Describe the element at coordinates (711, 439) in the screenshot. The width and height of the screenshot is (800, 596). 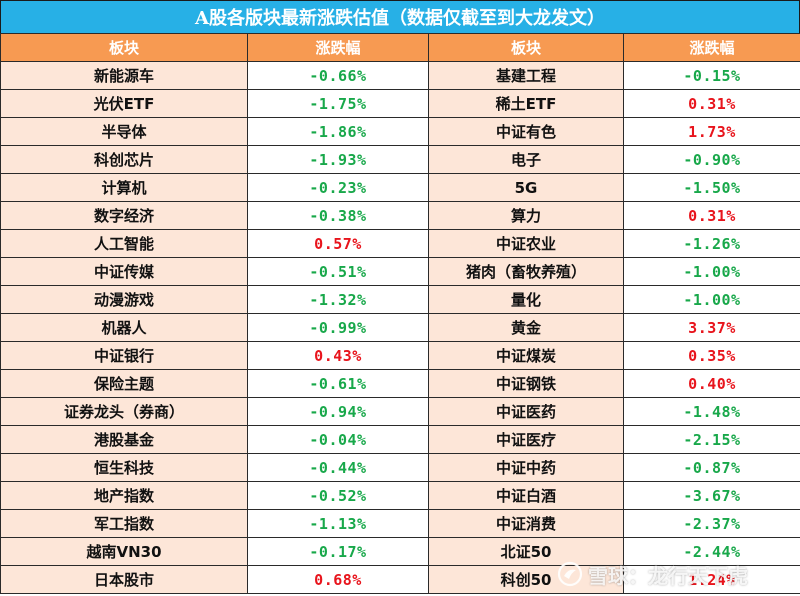
I see `change-value-right: -2.15%` at that location.